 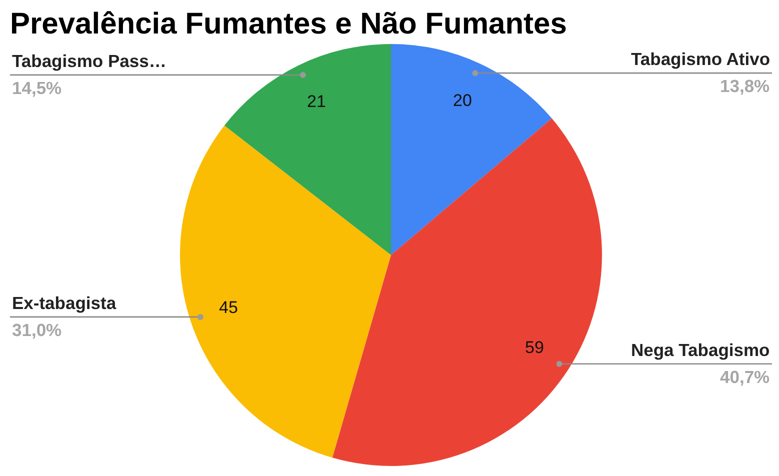 What do you see at coordinates (700, 350) in the screenshot?
I see `slice-label: Nega Tabagismo` at bounding box center [700, 350].